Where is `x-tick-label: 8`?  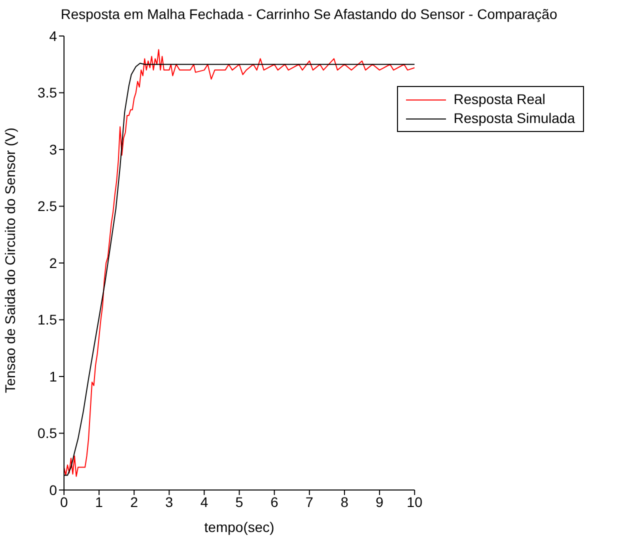
x-tick-label: 8 is located at coordinates (344, 502).